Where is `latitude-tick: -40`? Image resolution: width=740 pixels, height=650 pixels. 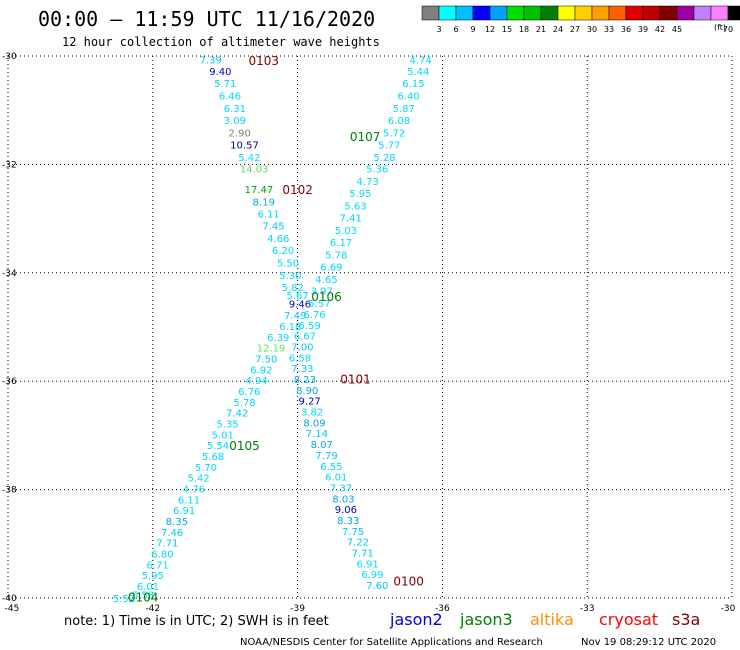 latitude-tick: -40 is located at coordinates (9, 599).